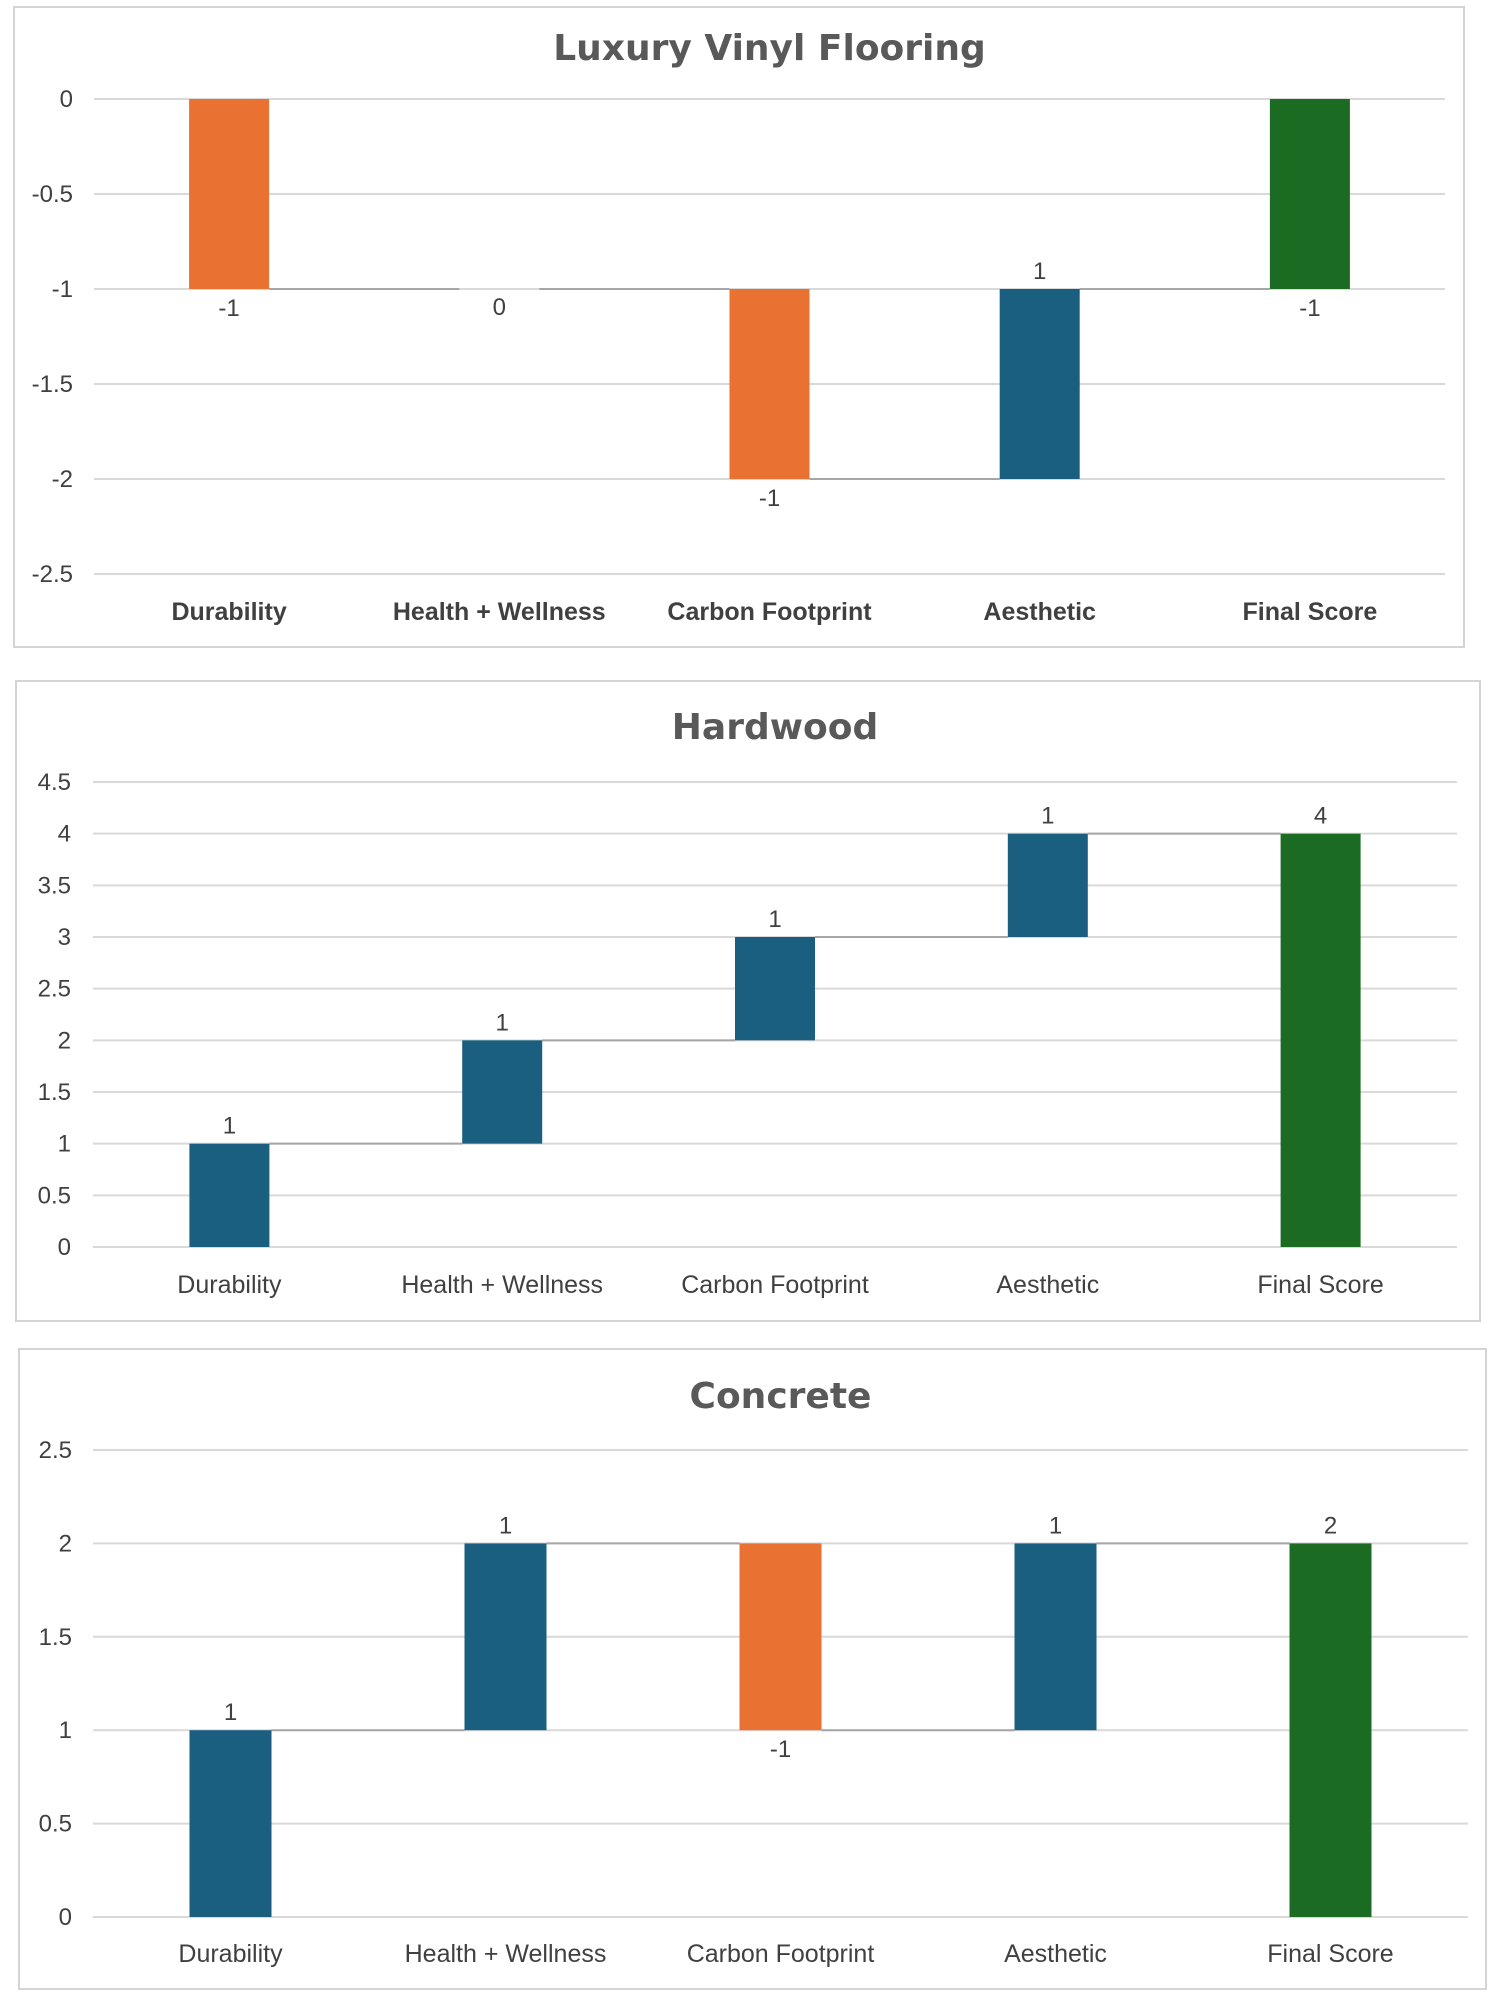 The width and height of the screenshot is (1492, 2005). Describe the element at coordinates (62, 479) in the screenshot. I see `y-tick-label: -2` at that location.